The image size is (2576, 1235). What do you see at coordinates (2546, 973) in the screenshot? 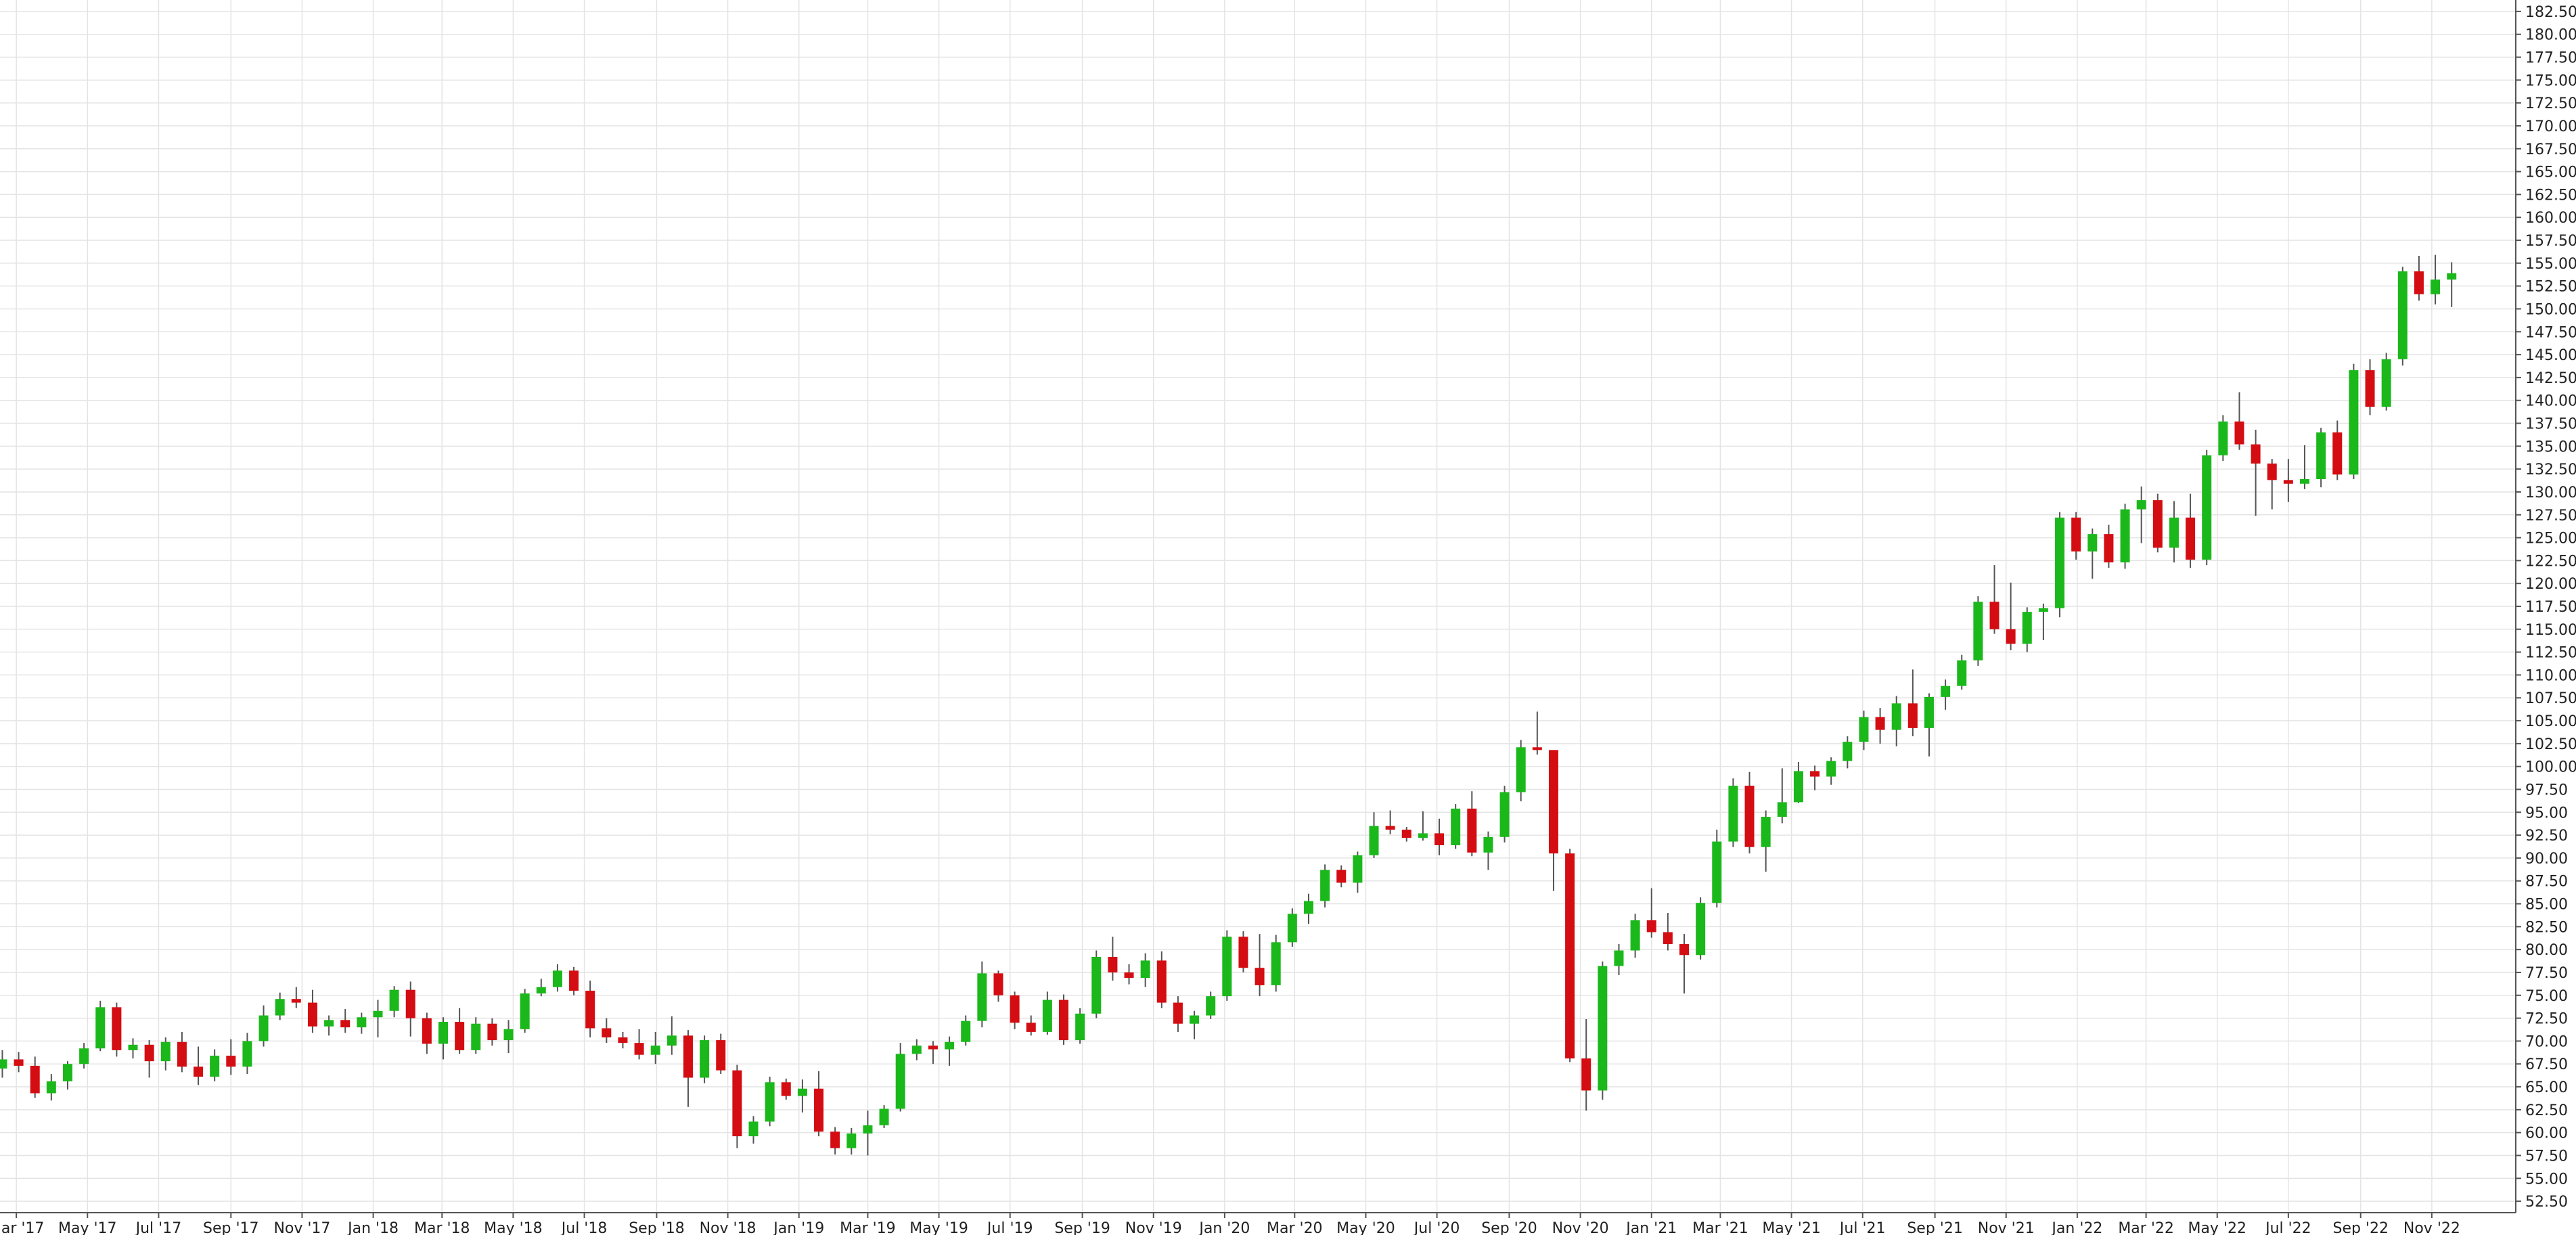
I see `y-tick-label: 77.50` at bounding box center [2546, 973].